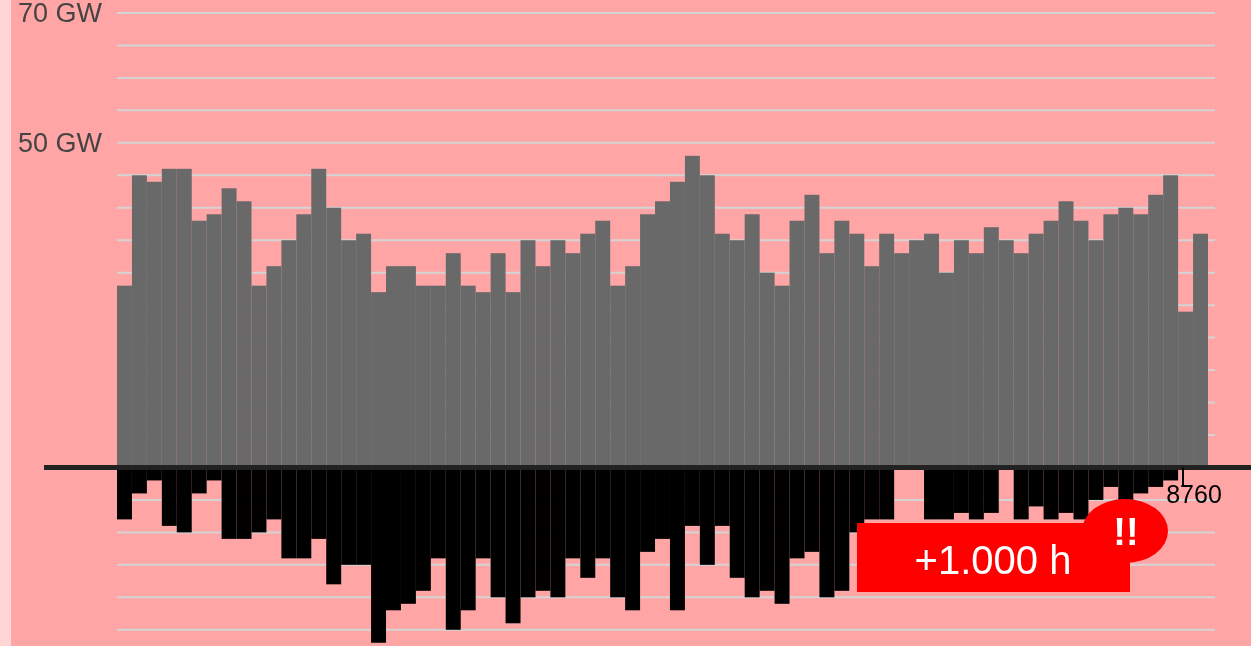 This screenshot has height=646, width=1251. I want to click on annotation: +1.000 h, so click(993, 560).